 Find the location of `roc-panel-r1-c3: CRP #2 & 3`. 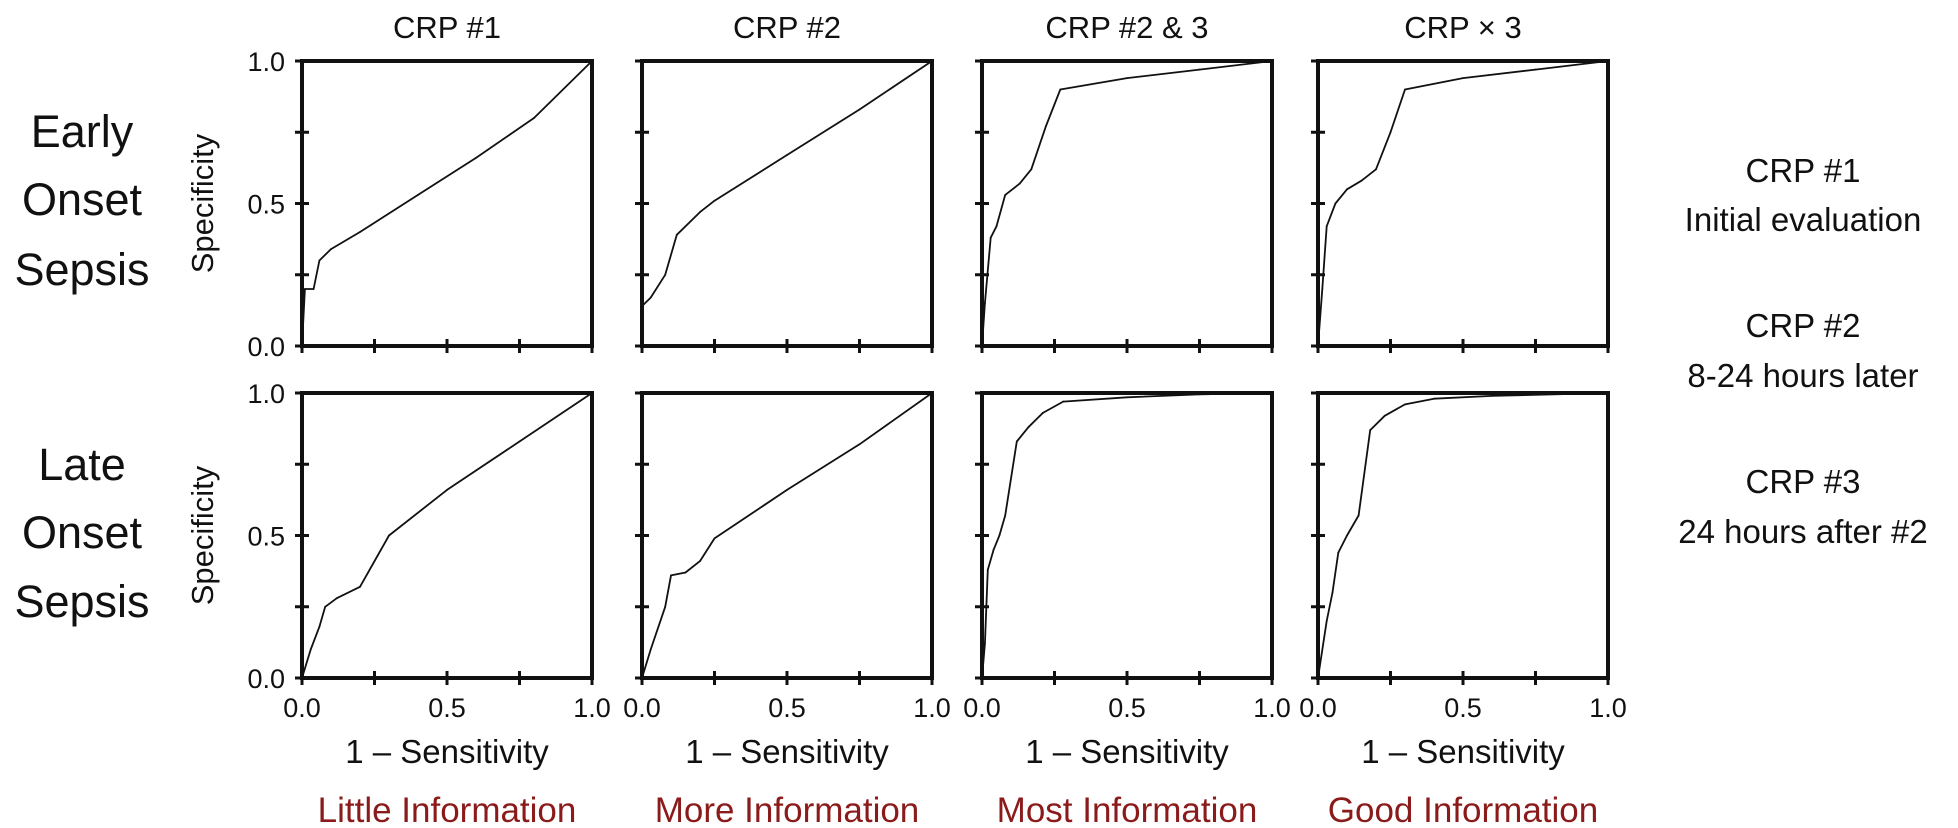

roc-panel-r1-c3: CRP #2 & 3 is located at coordinates (1124, 181).